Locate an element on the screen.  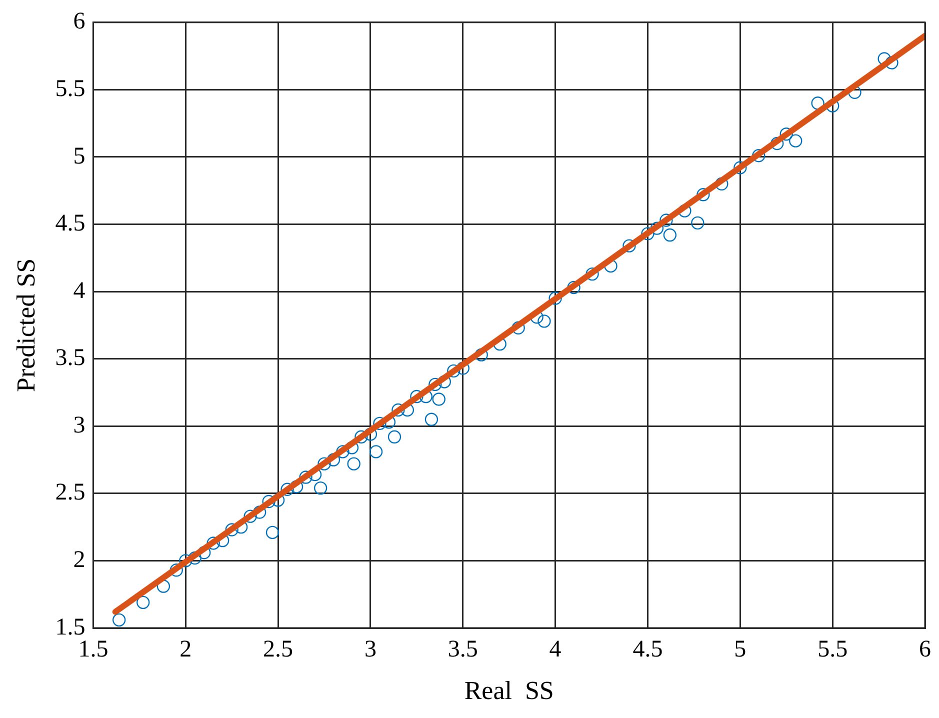
x-tick-label: 3.5 is located at coordinates (463, 649).